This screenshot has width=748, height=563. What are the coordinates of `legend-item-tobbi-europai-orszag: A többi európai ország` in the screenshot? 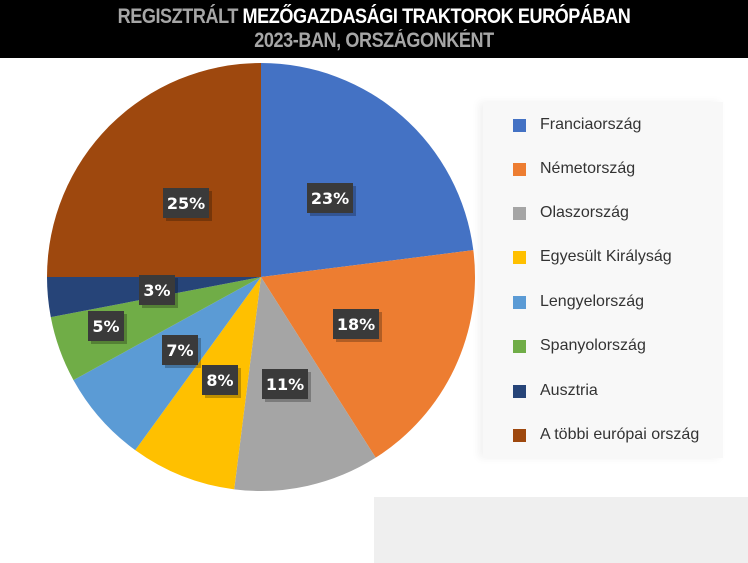 It's located at (606, 435).